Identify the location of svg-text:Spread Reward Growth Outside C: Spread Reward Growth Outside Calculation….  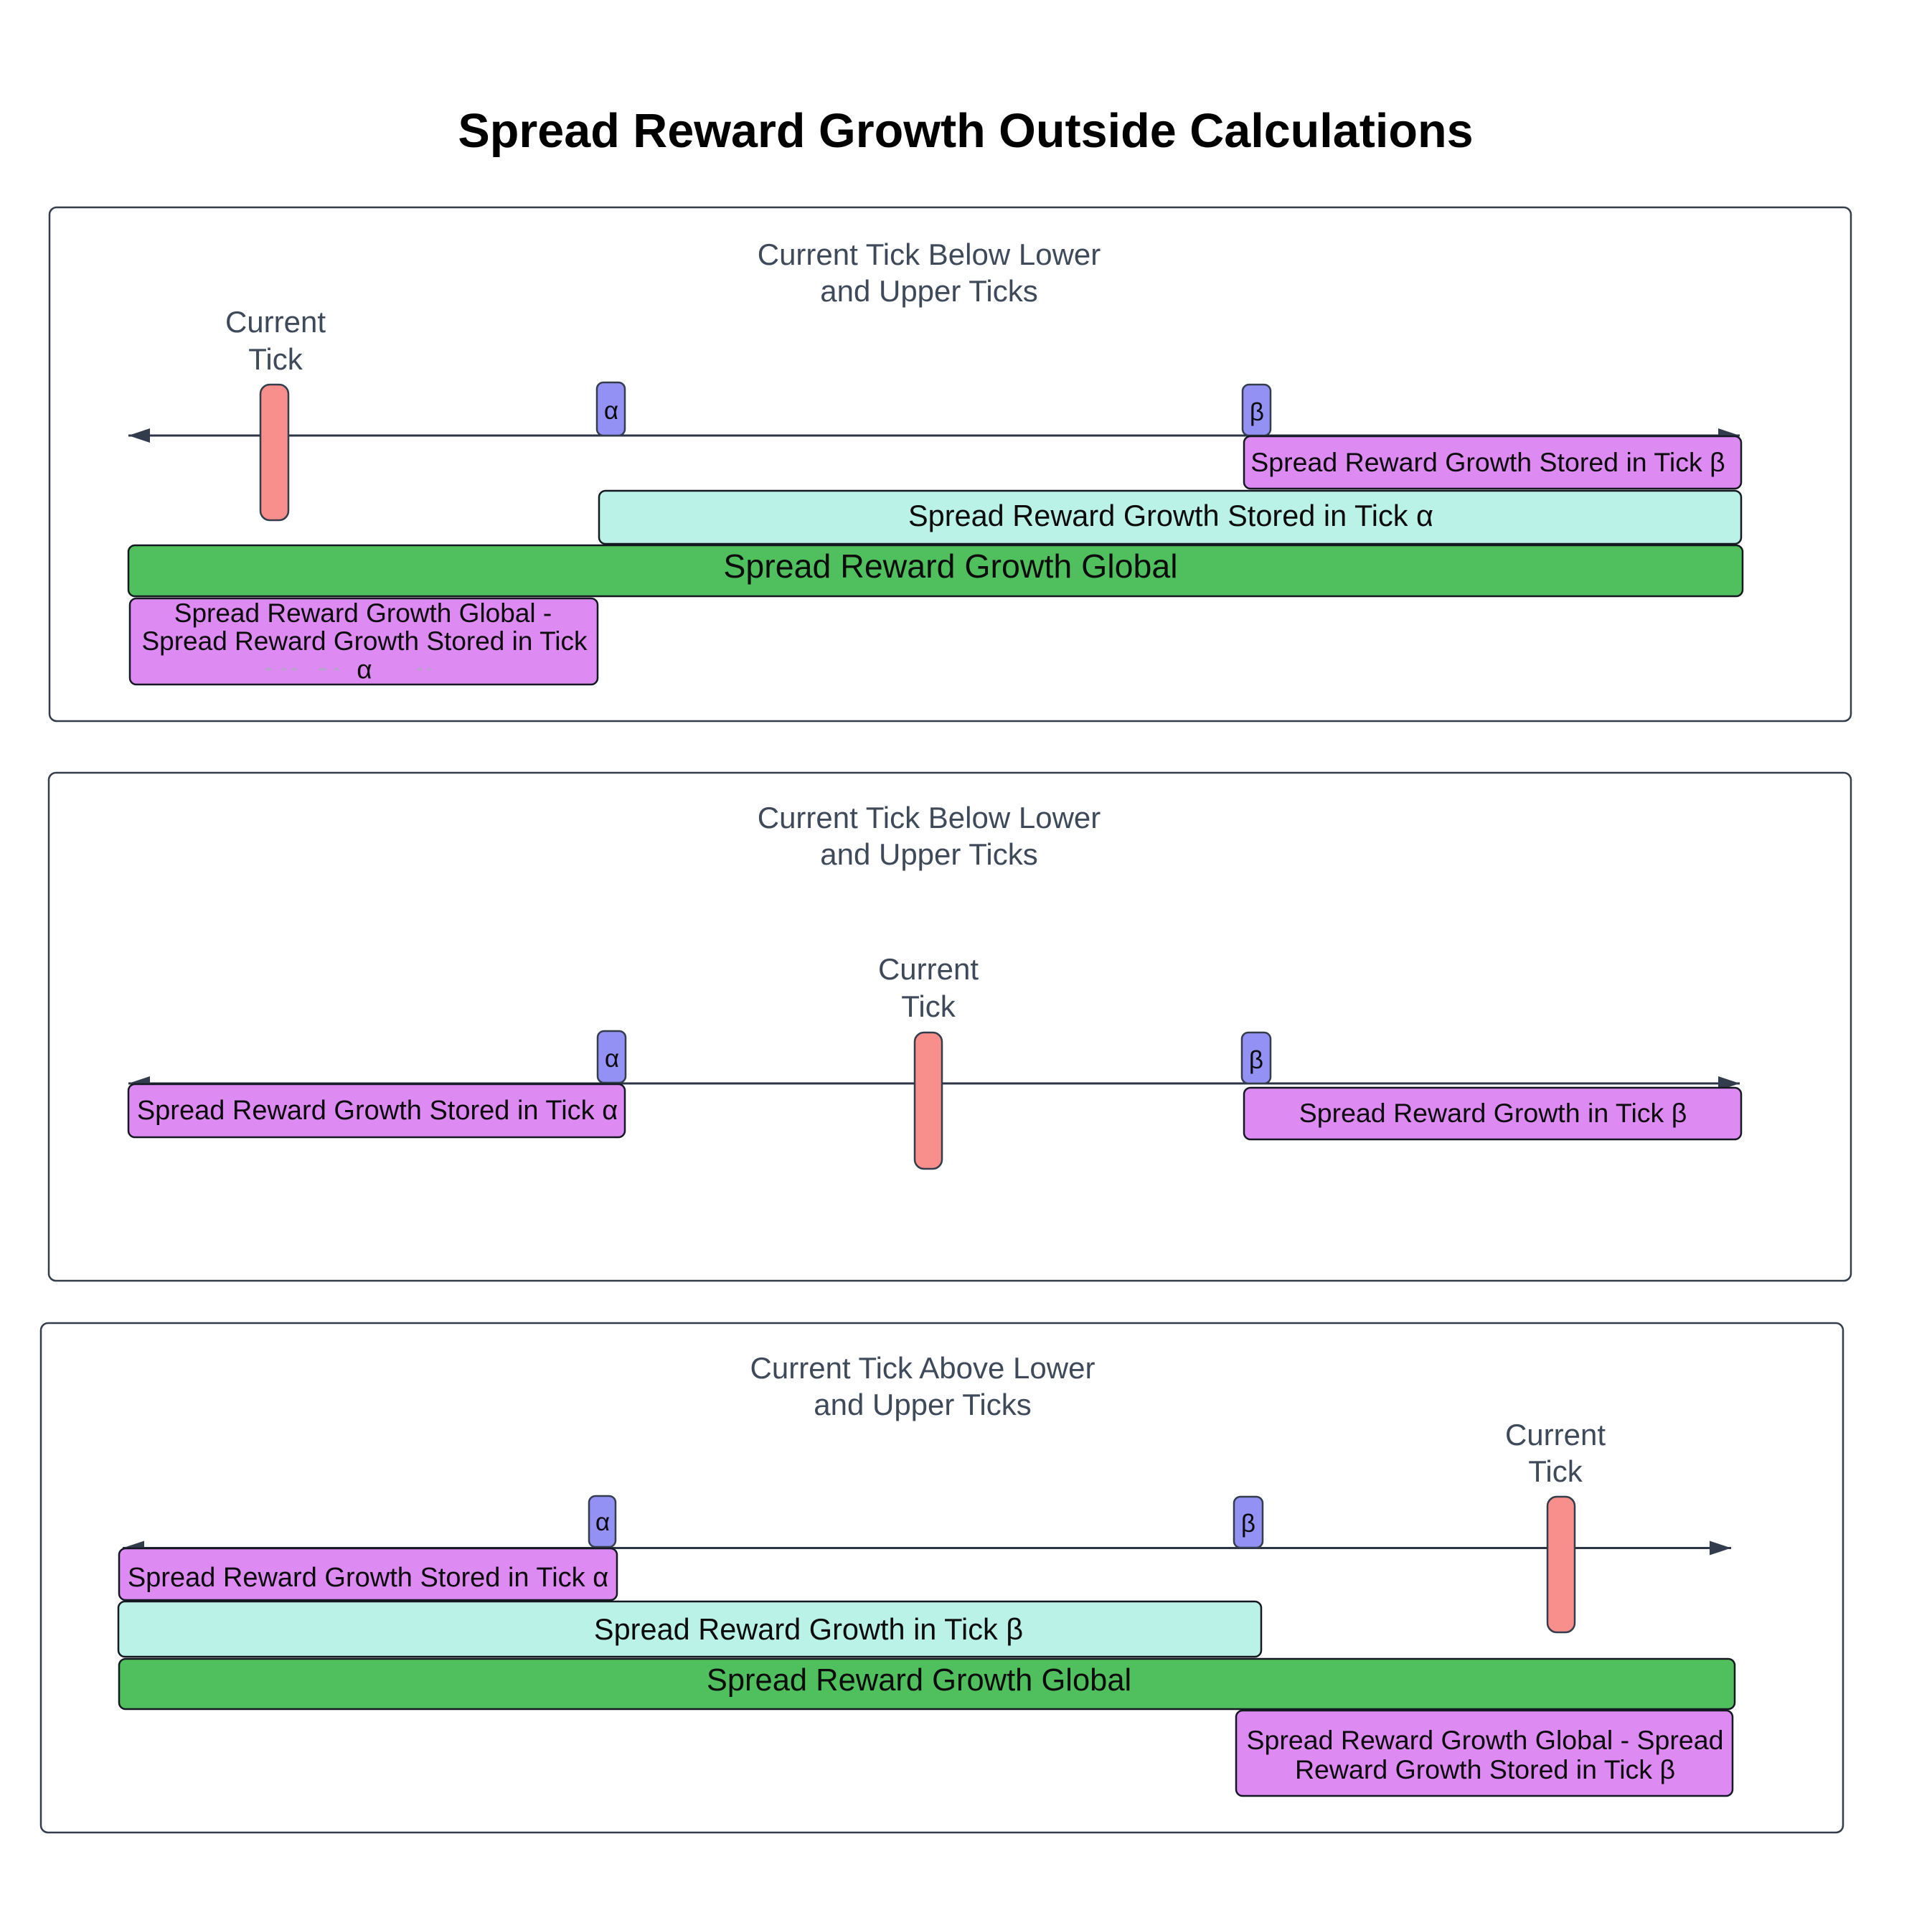
(965, 131).